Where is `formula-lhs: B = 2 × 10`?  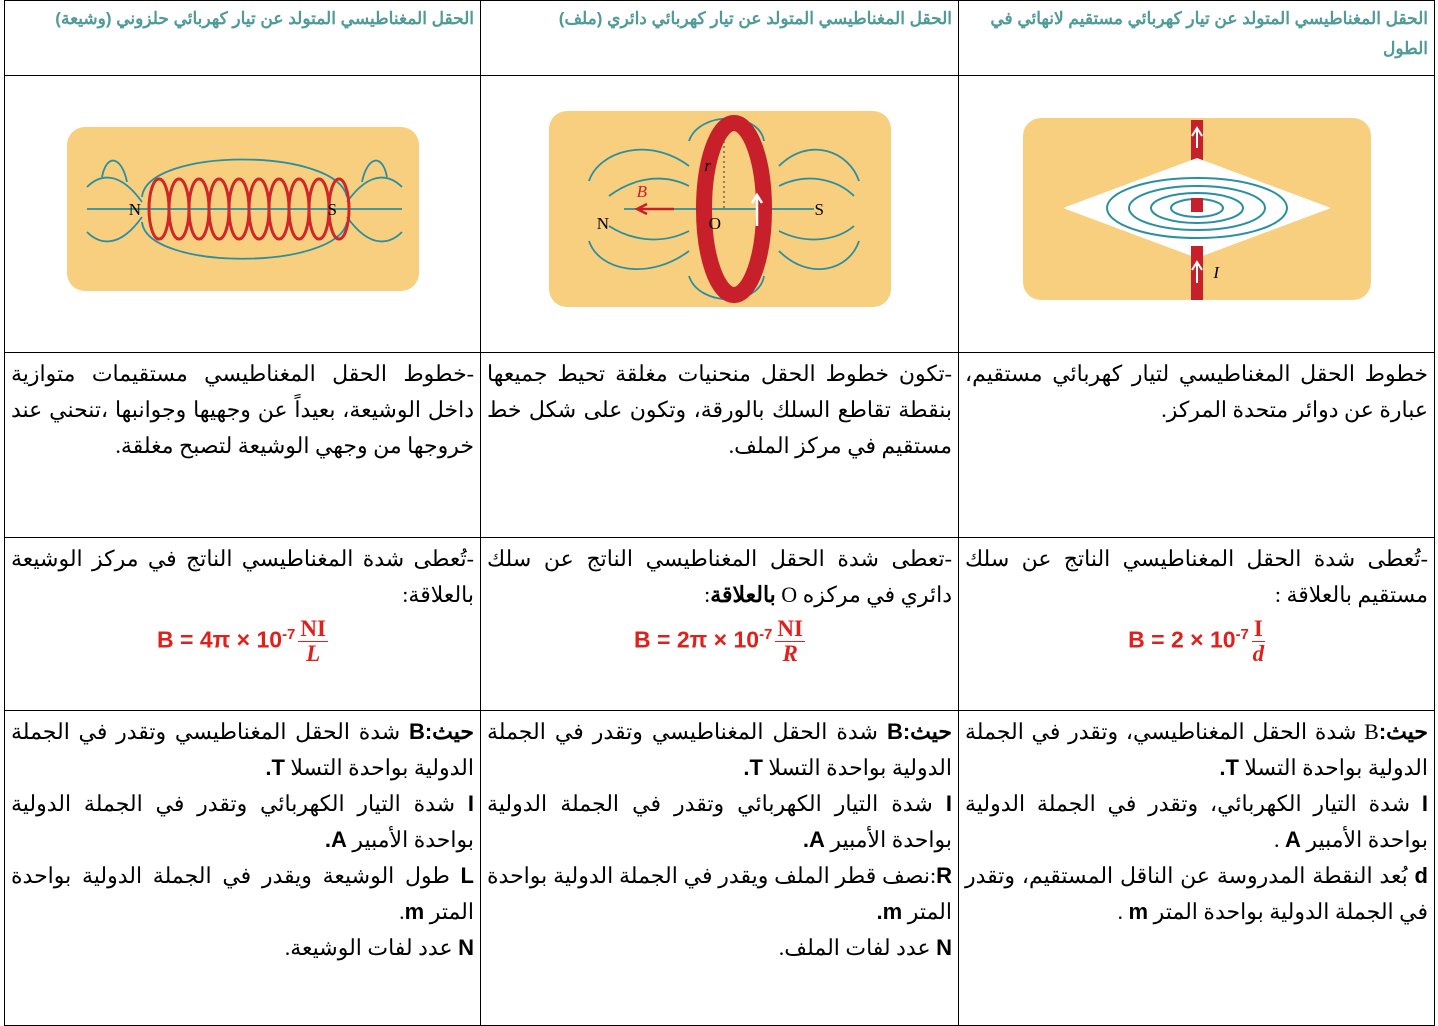 formula-lhs: B = 2 × 10 is located at coordinates (1182, 639).